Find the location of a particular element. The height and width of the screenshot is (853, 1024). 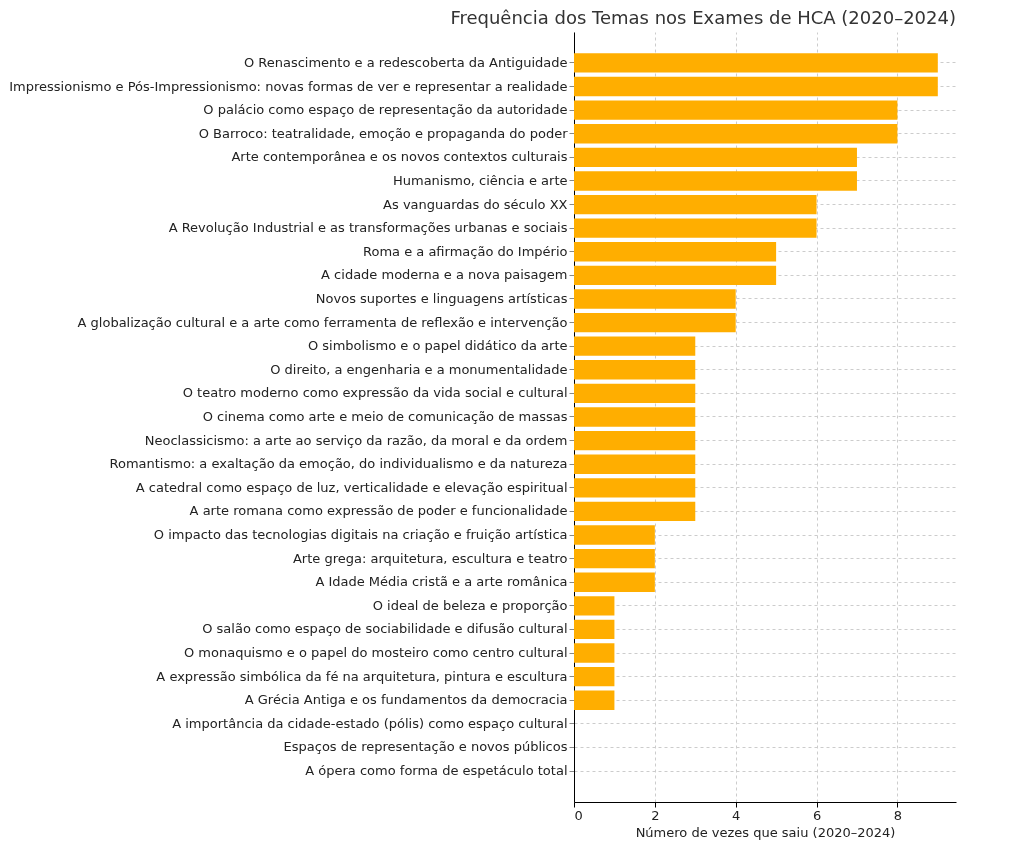

y-tick-label: A ópera como forma de espetáculo total is located at coordinates (436, 771).